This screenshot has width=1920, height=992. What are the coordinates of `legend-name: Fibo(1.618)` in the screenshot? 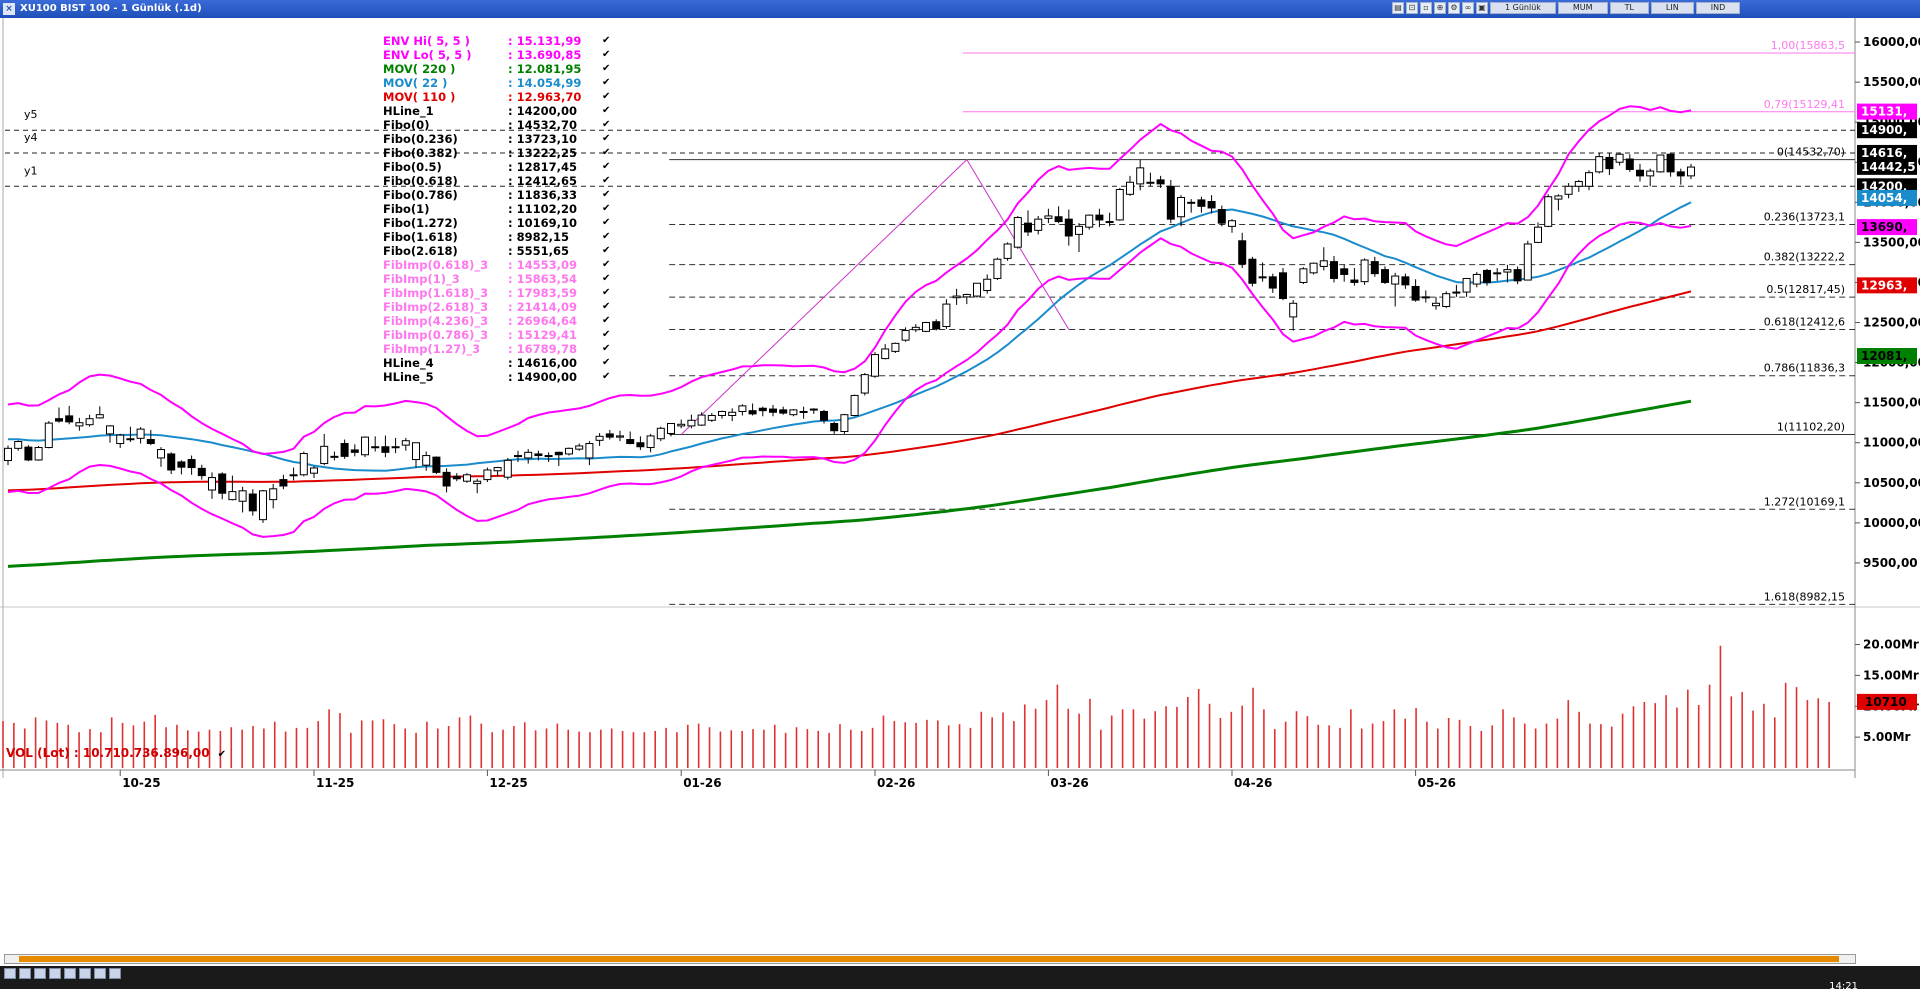 It's located at (420, 237).